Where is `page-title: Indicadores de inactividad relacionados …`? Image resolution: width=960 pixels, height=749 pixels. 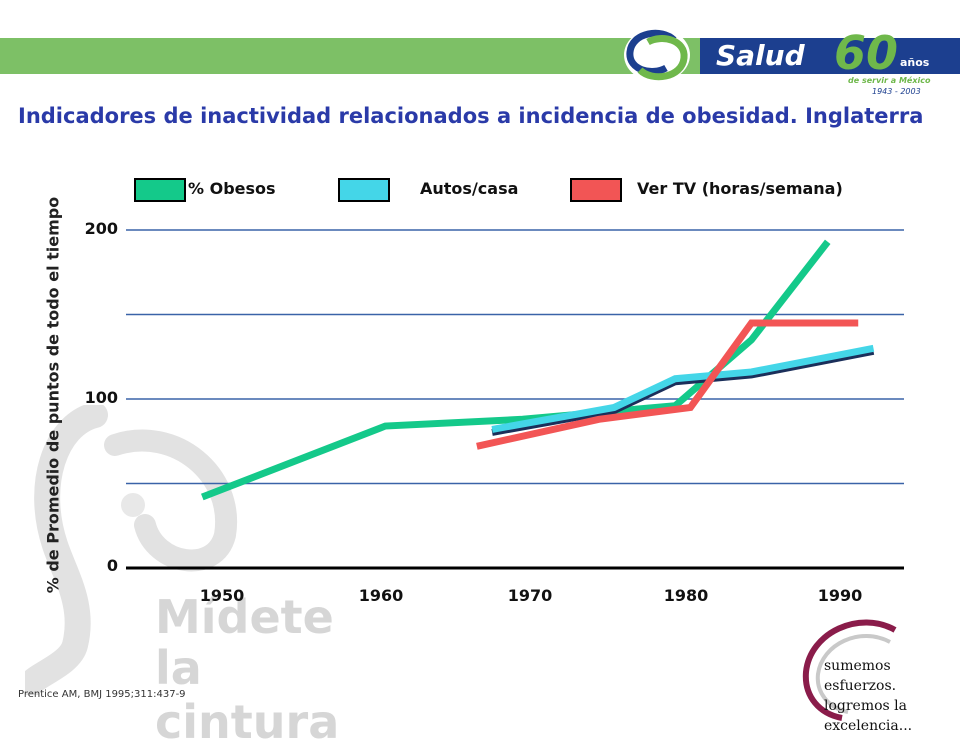
page-title: Indicadores de inactividad relacionados … is located at coordinates (471, 116).